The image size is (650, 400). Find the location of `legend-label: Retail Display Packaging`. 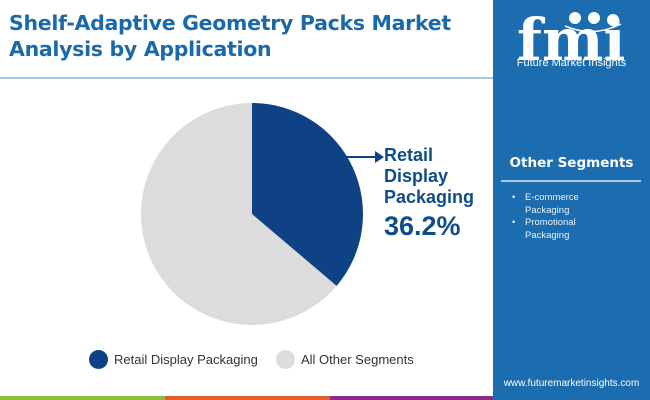

legend-label: Retail Display Packaging is located at coordinates (186, 359).